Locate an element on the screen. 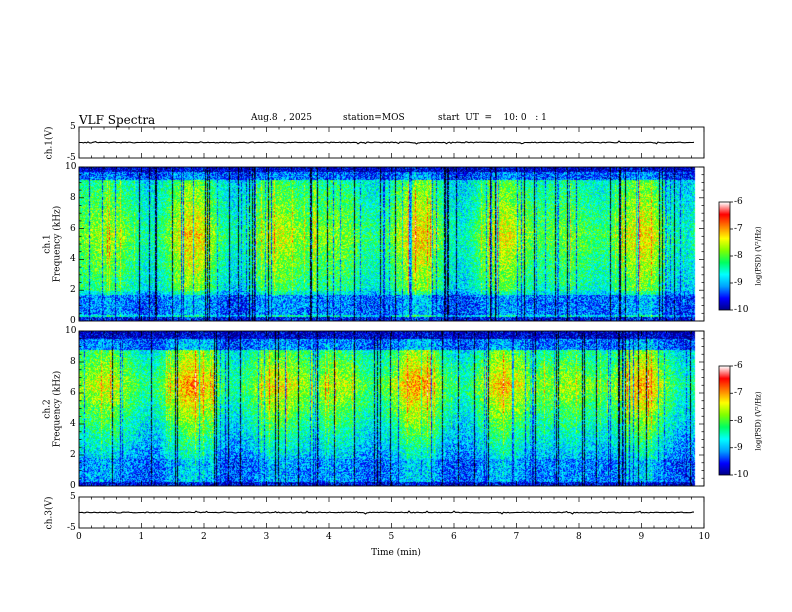  x-tick-label: 10 is located at coordinates (704, 537).